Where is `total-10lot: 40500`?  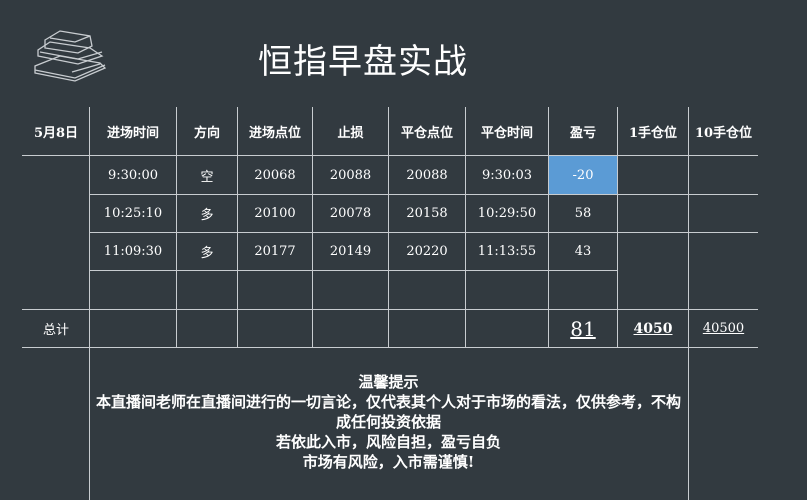
total-10lot: 40500 is located at coordinates (723, 328).